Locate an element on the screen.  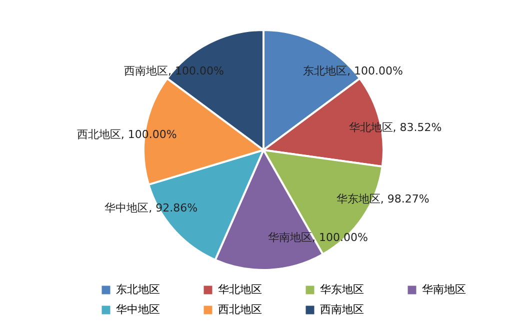
legend-label: 华北地区 is located at coordinates (240, 289).